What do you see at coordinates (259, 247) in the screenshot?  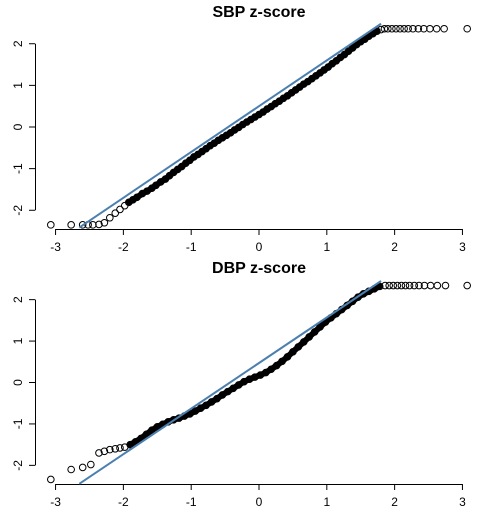 I see `sbp-x-tick-label: 0` at bounding box center [259, 247].